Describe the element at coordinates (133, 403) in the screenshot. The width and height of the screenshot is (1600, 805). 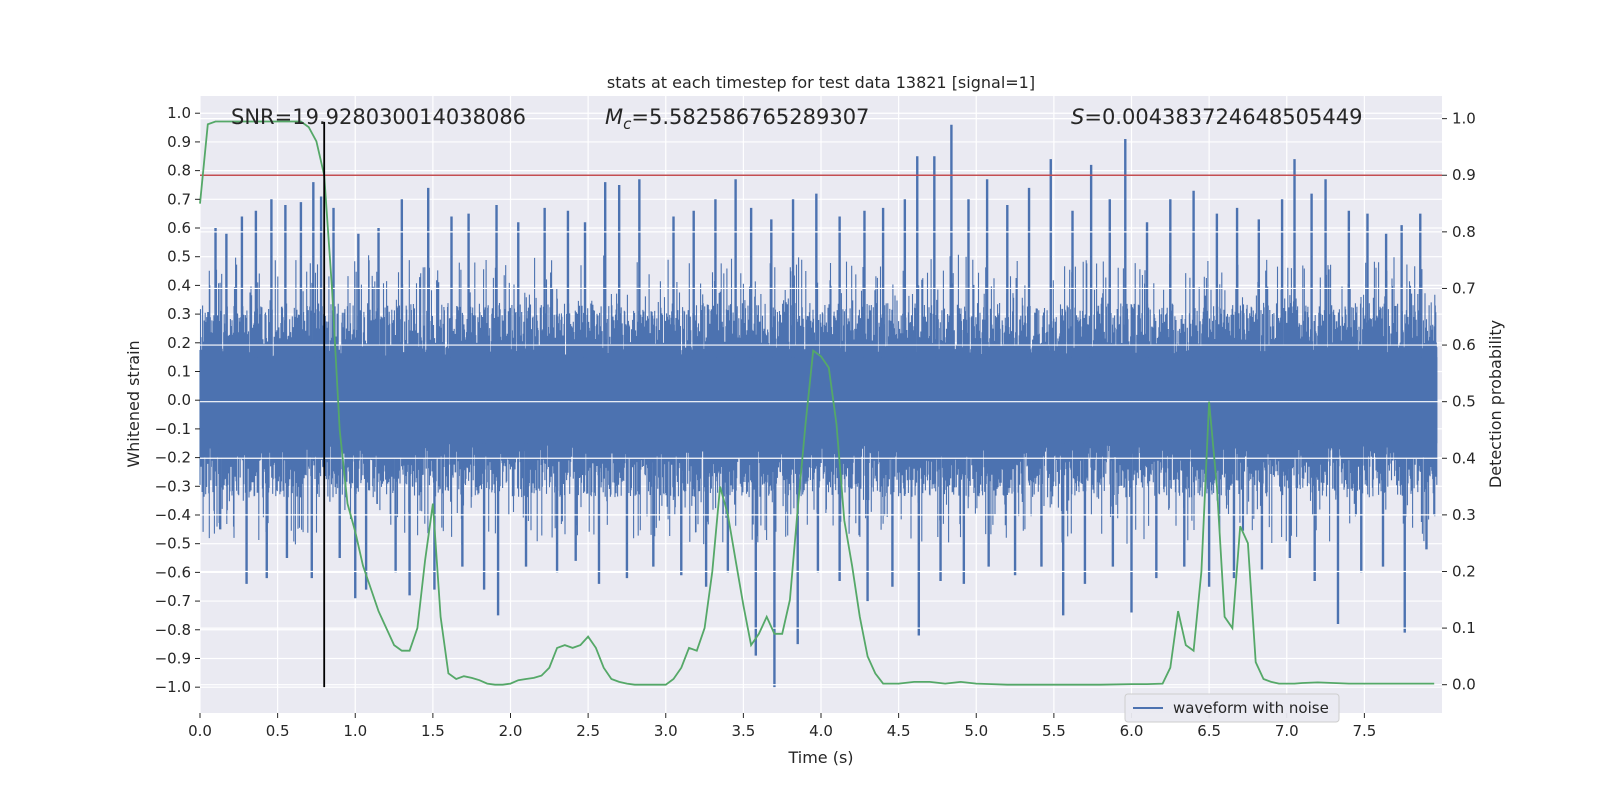
I see `y-axis-label: Whitened strain` at that location.